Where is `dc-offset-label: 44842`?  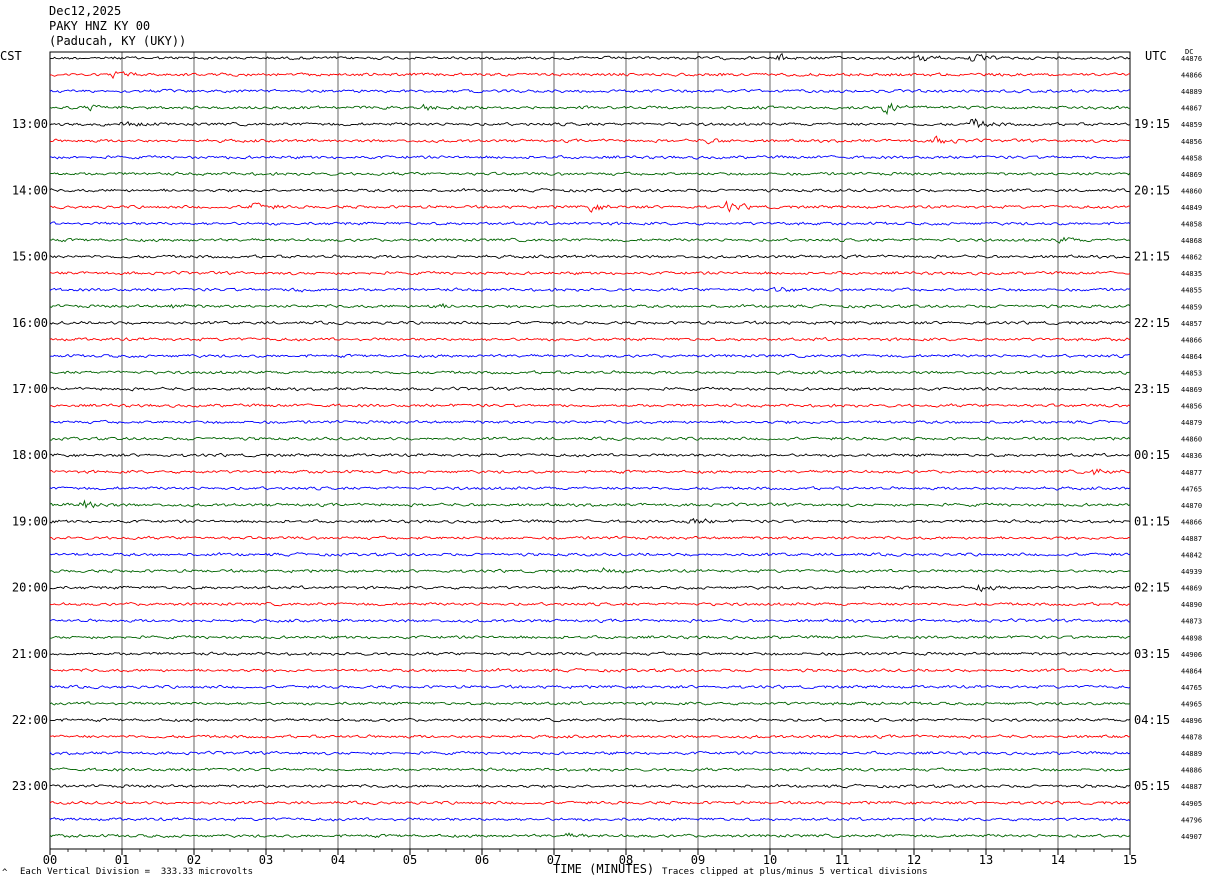
dc-offset-label: 44842 is located at coordinates (1191, 556).